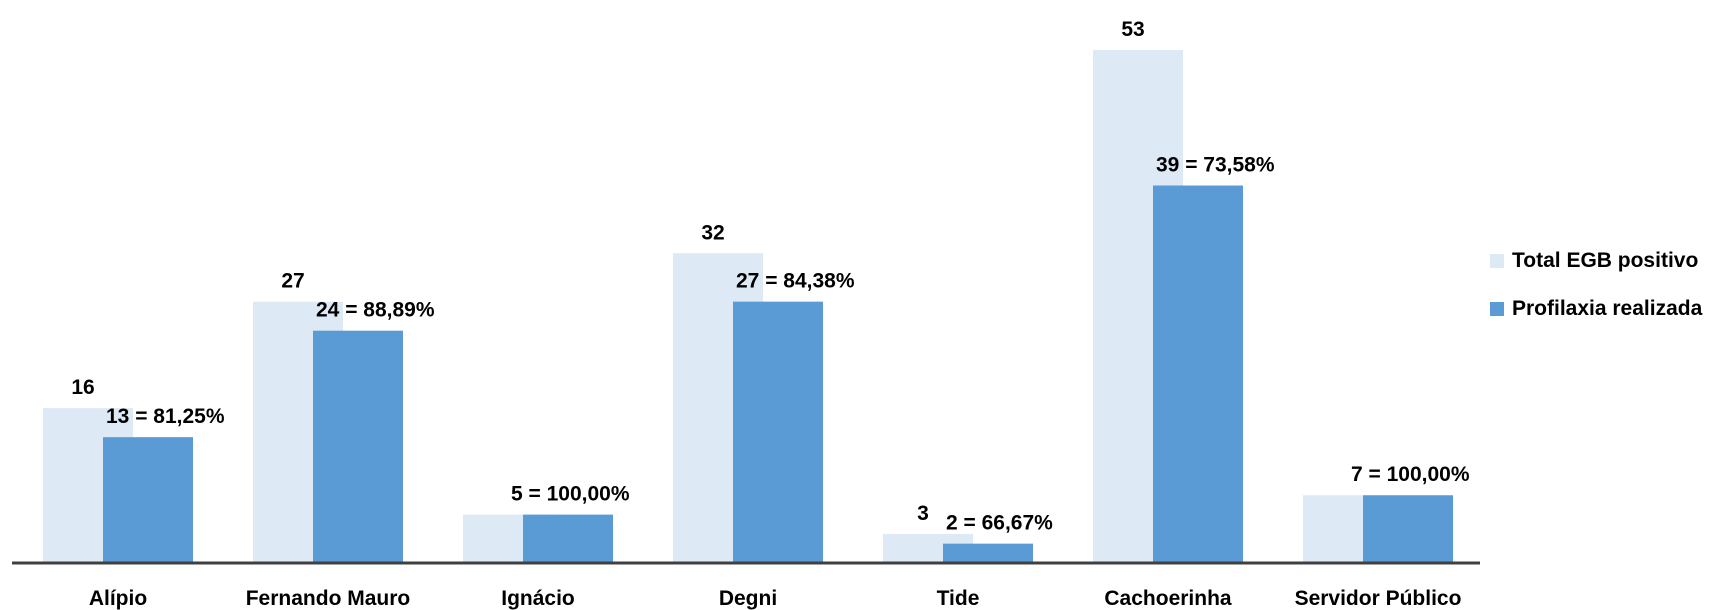 This screenshot has width=1728, height=610. I want to click on bar-profilaxia-ignacio, so click(568, 539).